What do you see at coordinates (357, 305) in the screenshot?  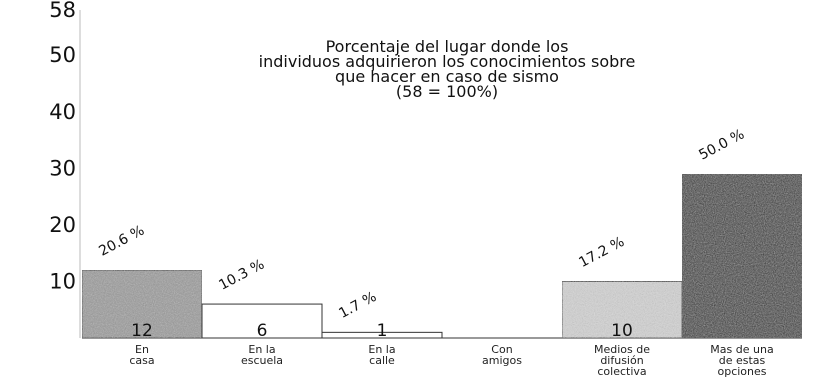 I see `bar-percent-label: 1.7 %` at bounding box center [357, 305].